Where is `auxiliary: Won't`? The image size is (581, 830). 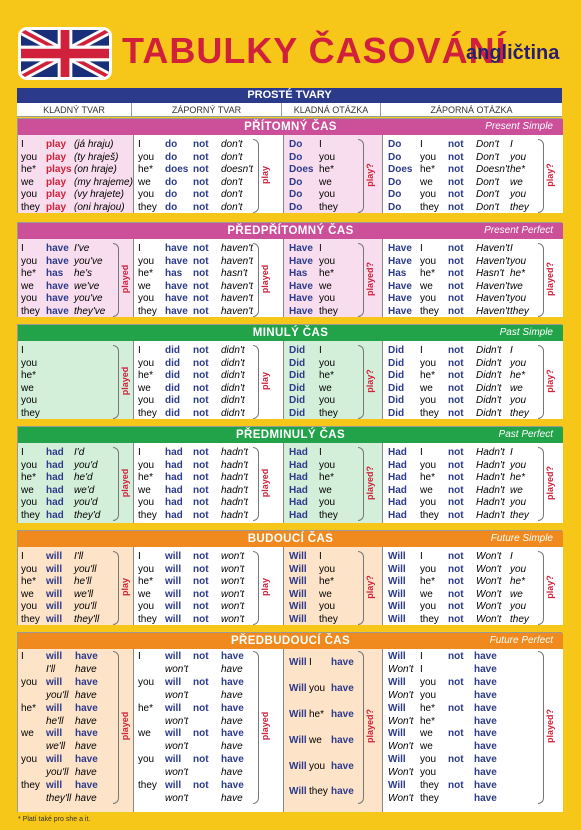
auxiliary: Won't is located at coordinates (401, 747).